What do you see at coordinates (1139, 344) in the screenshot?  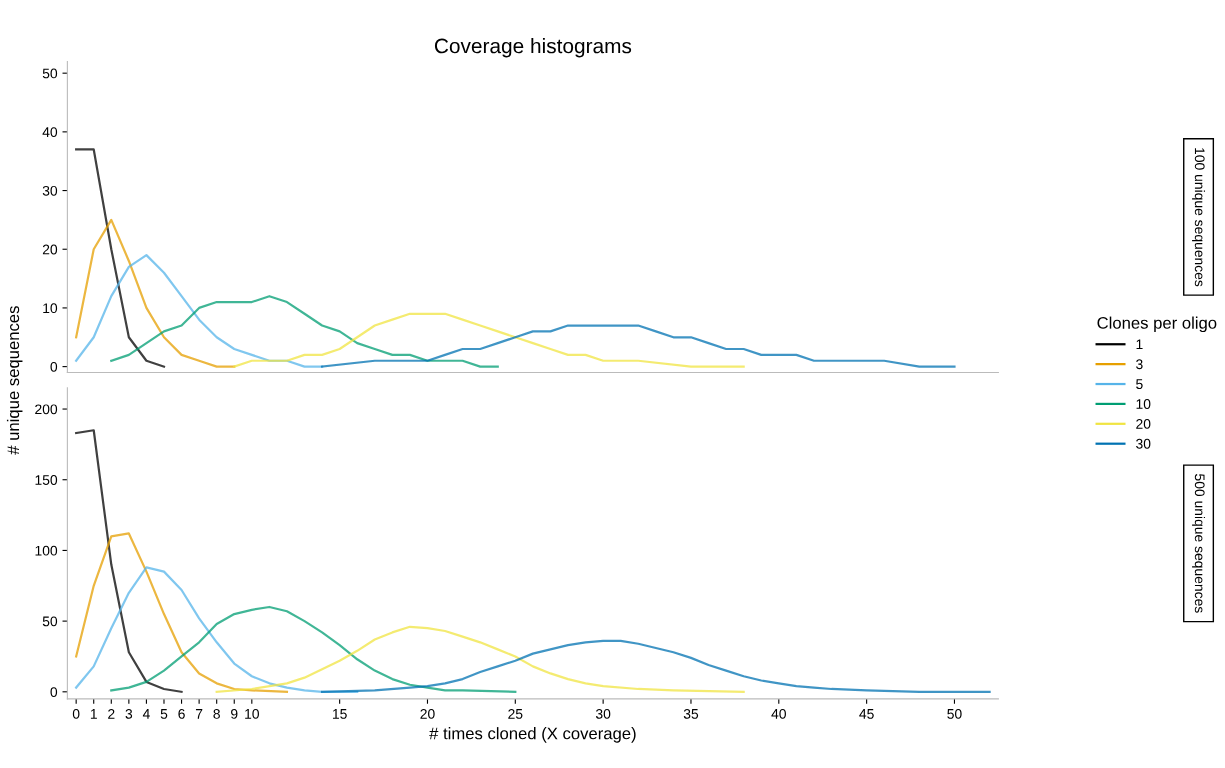 I see `legend-label: 1` at bounding box center [1139, 344].